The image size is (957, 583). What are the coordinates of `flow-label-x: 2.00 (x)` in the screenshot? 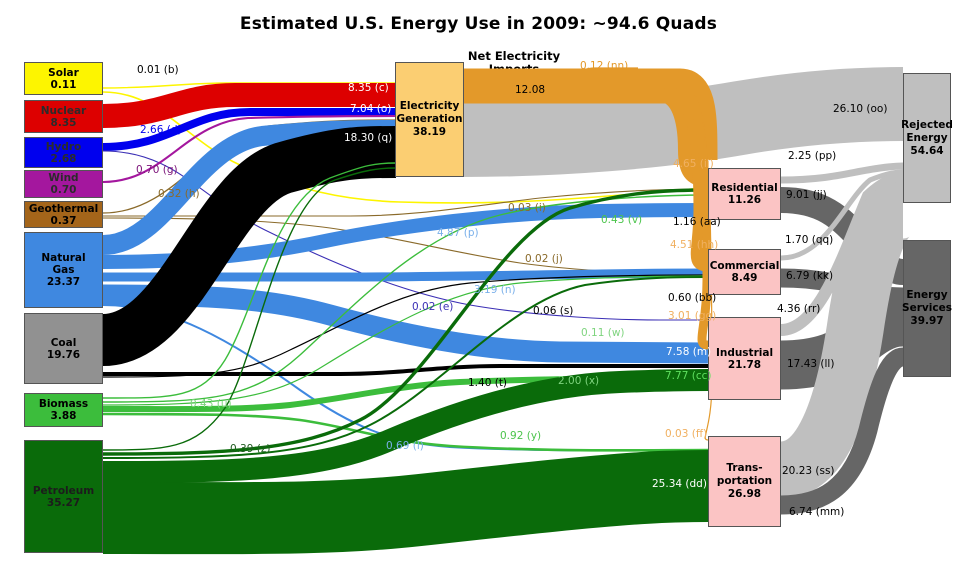 It's located at (579, 381).